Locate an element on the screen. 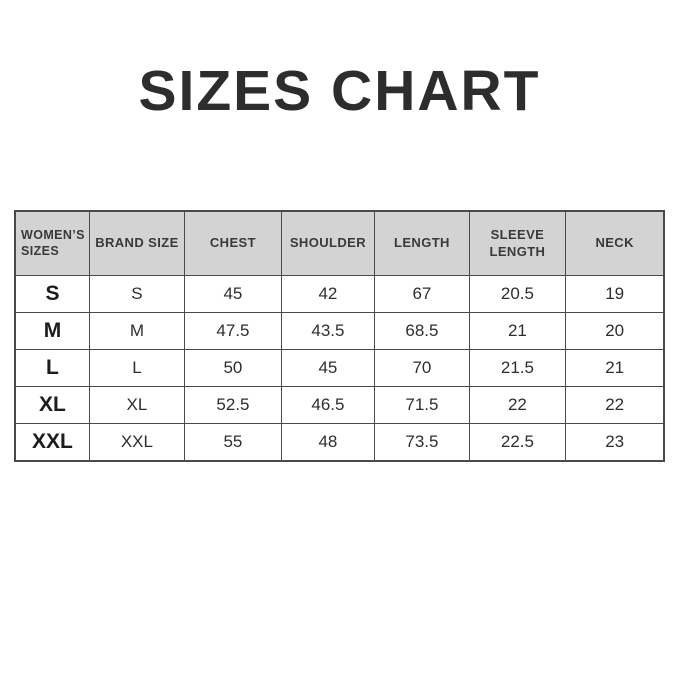 This screenshot has width=679, height=679. table-cell: XL is located at coordinates (136, 405).